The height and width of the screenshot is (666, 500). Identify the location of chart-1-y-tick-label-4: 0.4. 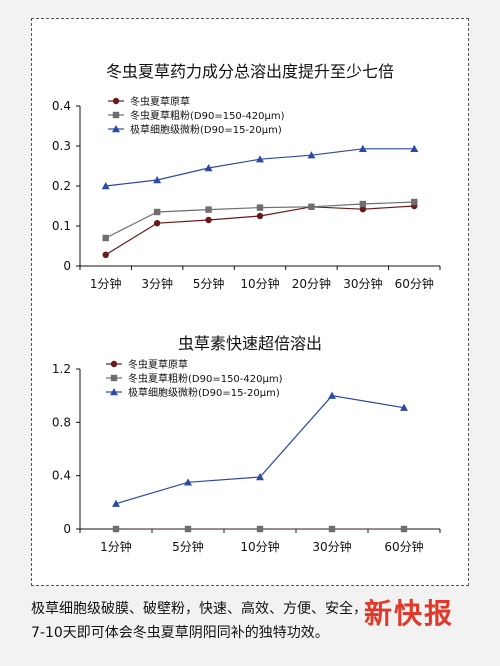
(61, 106).